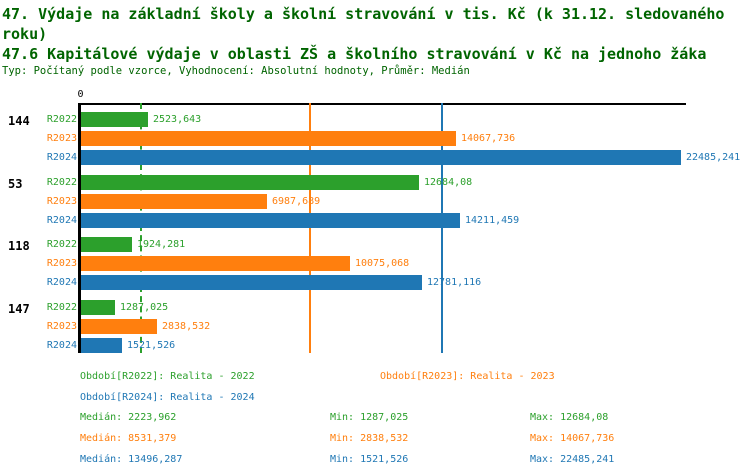 The width and height of the screenshot is (750, 474). I want to click on median-line-r2024, so click(442, 228).